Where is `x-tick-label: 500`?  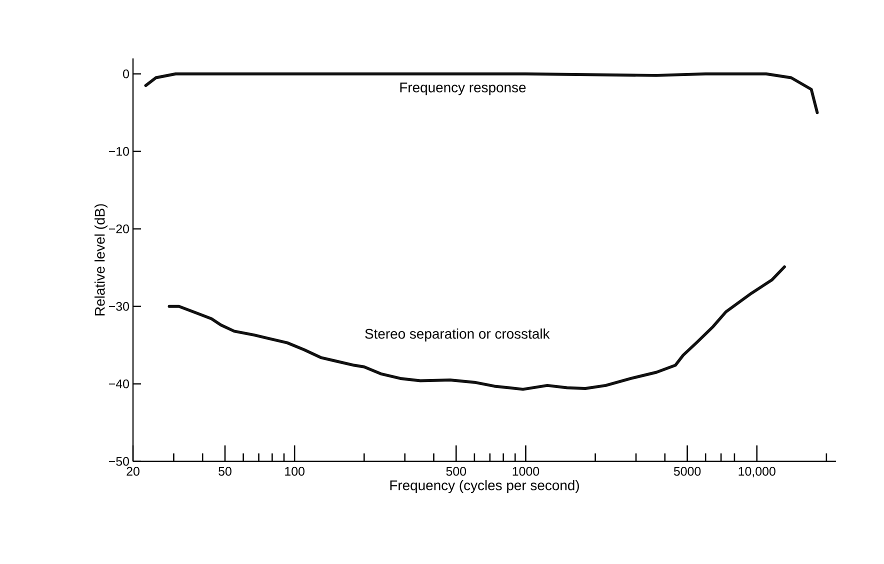 x-tick-label: 500 is located at coordinates (456, 471).